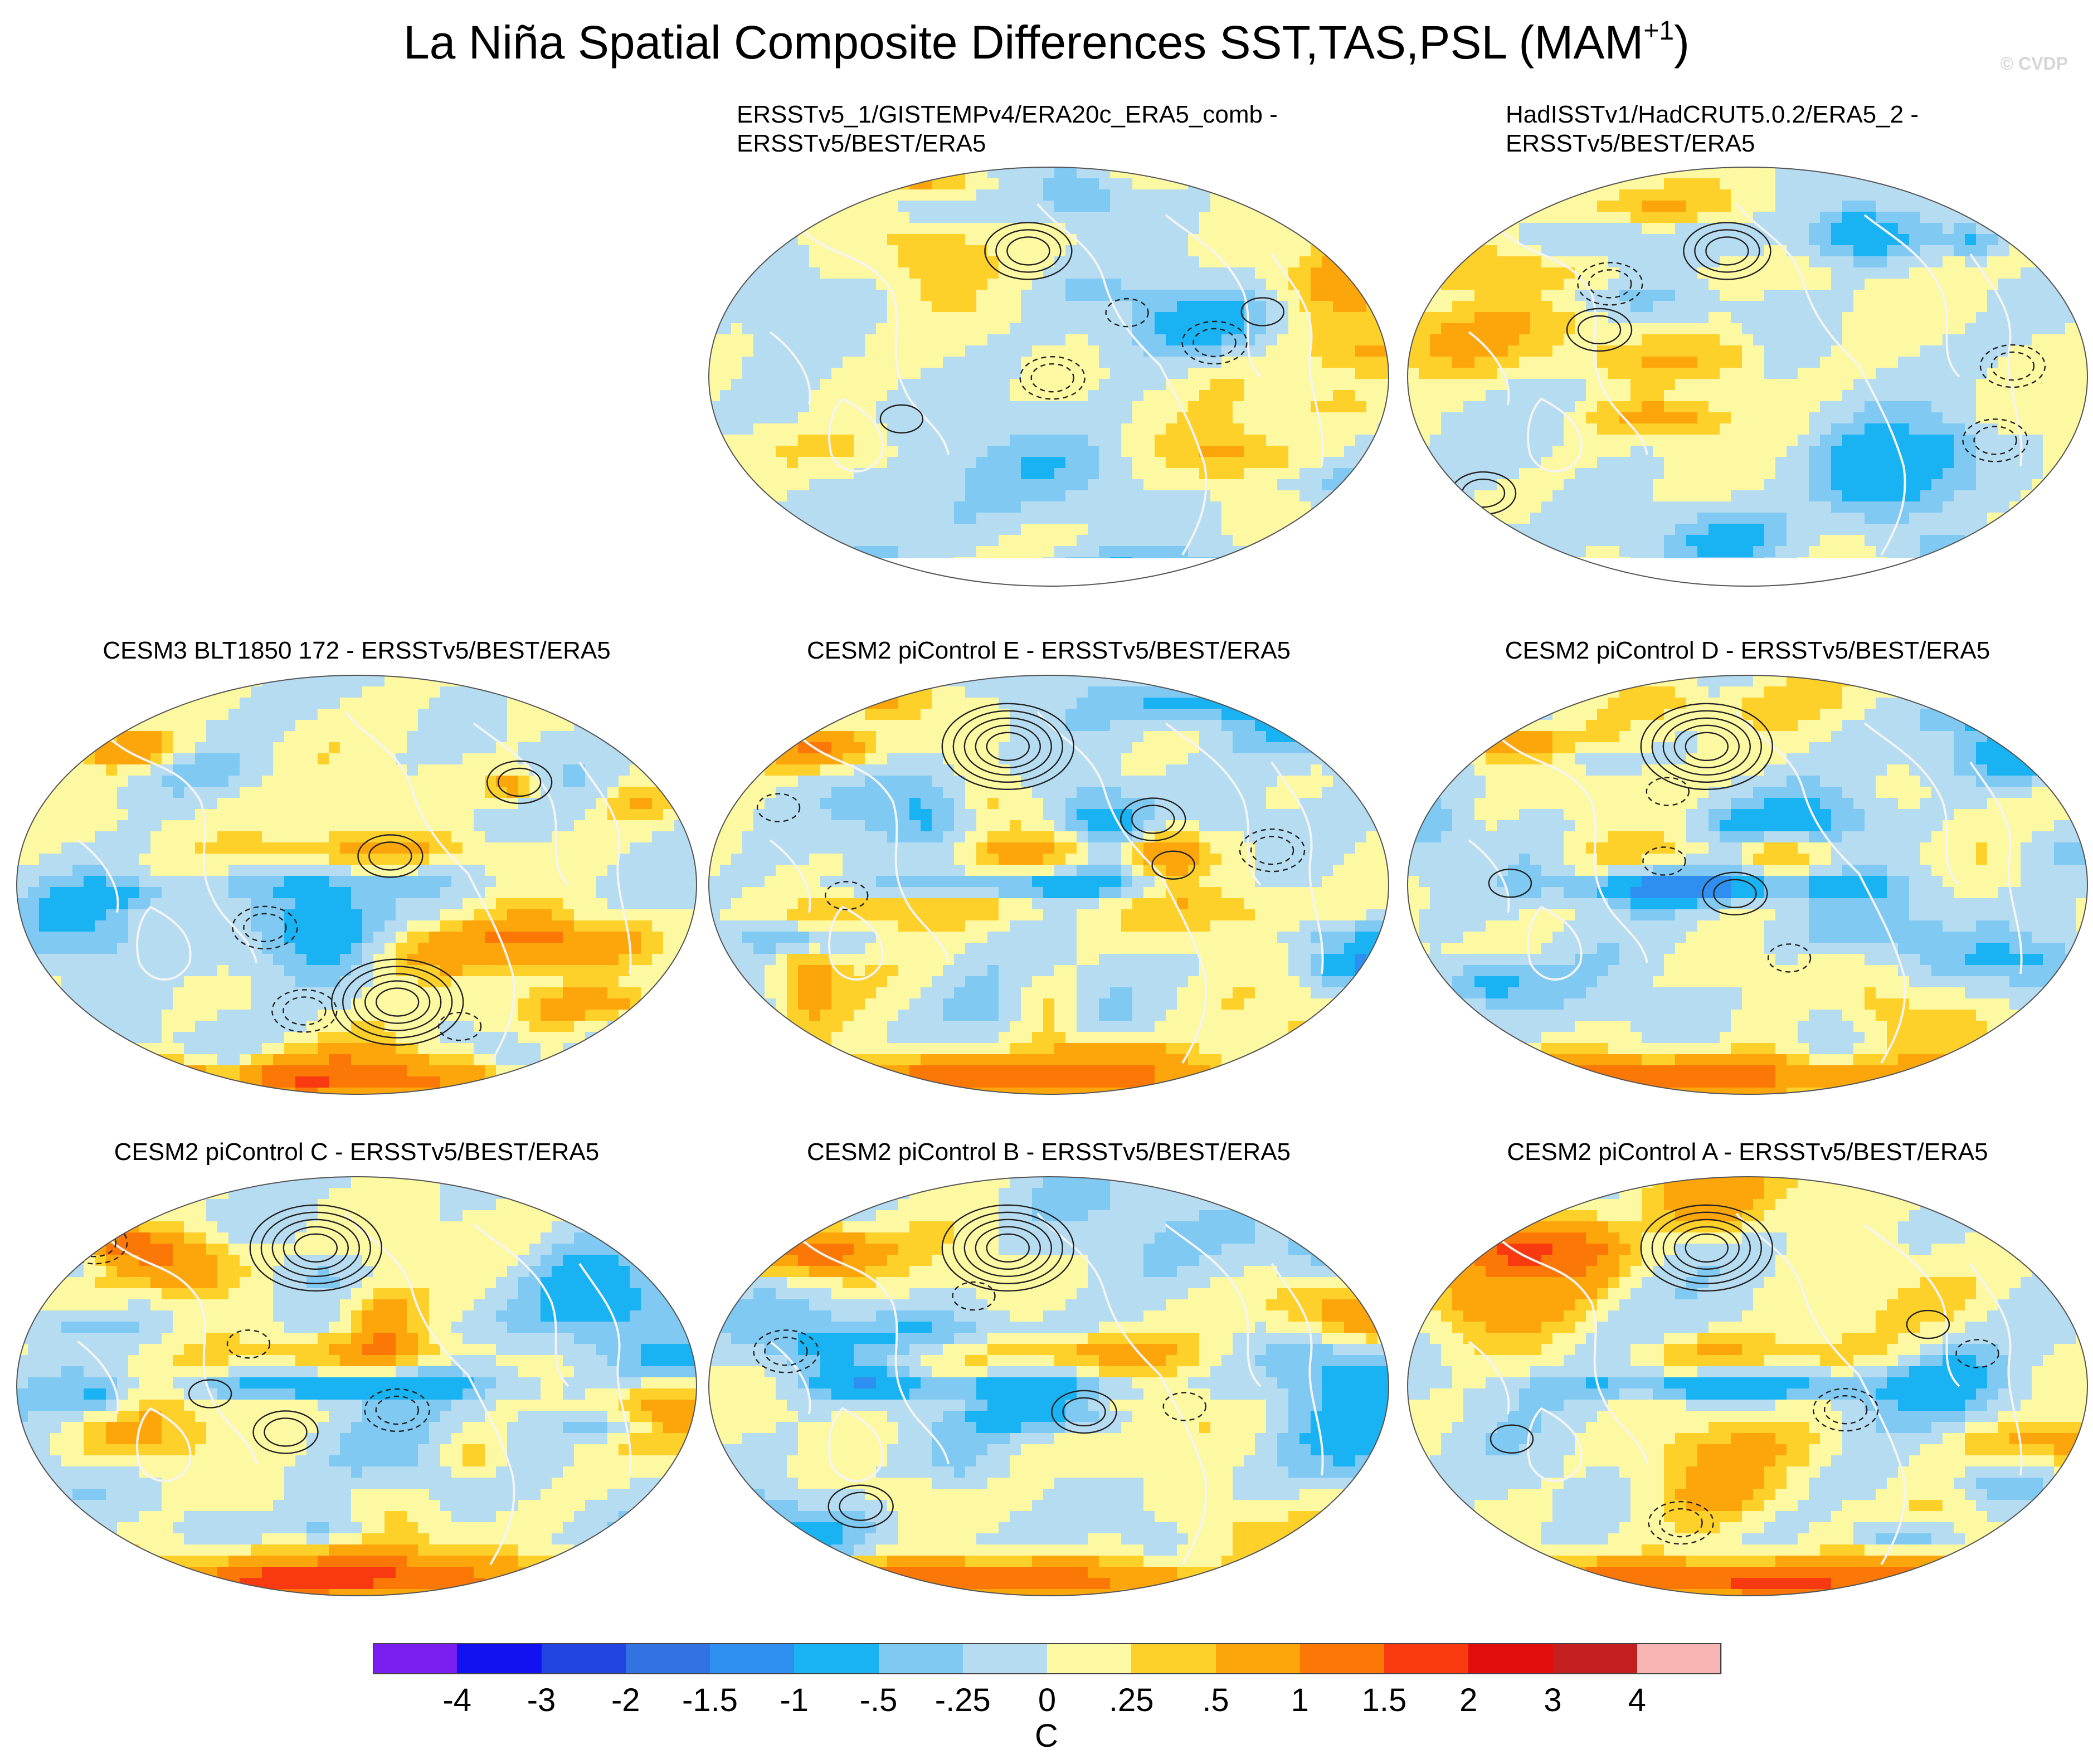 This screenshot has height=1764, width=2093. Describe the element at coordinates (1468, 1700) in the screenshot. I see `colorbar-tick-label: 2` at that location.